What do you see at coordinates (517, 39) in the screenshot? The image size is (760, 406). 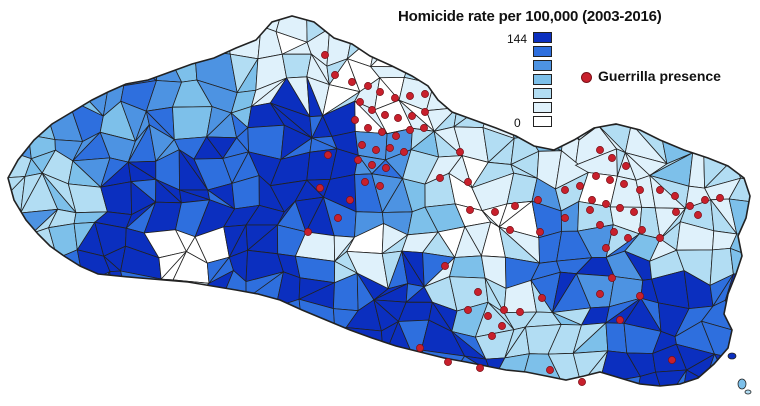 I see `legend-max-label: 144` at bounding box center [517, 39].